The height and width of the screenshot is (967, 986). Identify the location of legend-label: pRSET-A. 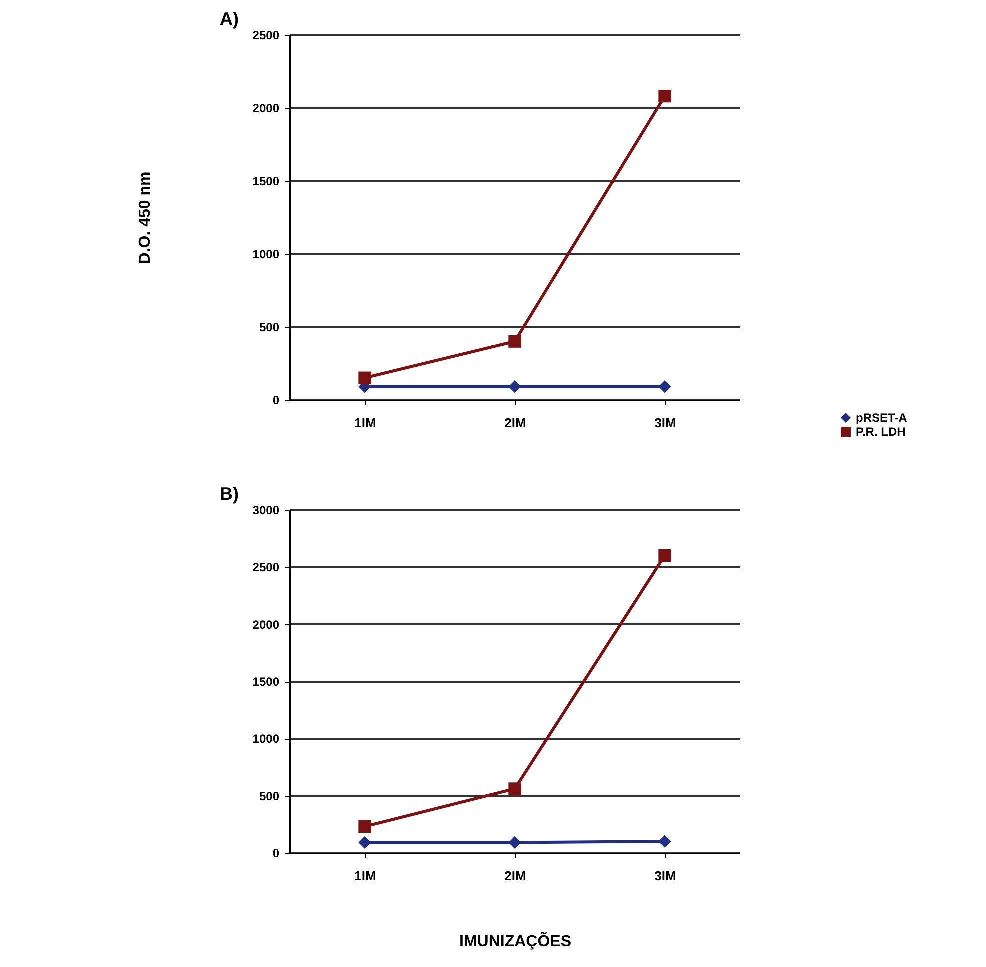
(882, 418).